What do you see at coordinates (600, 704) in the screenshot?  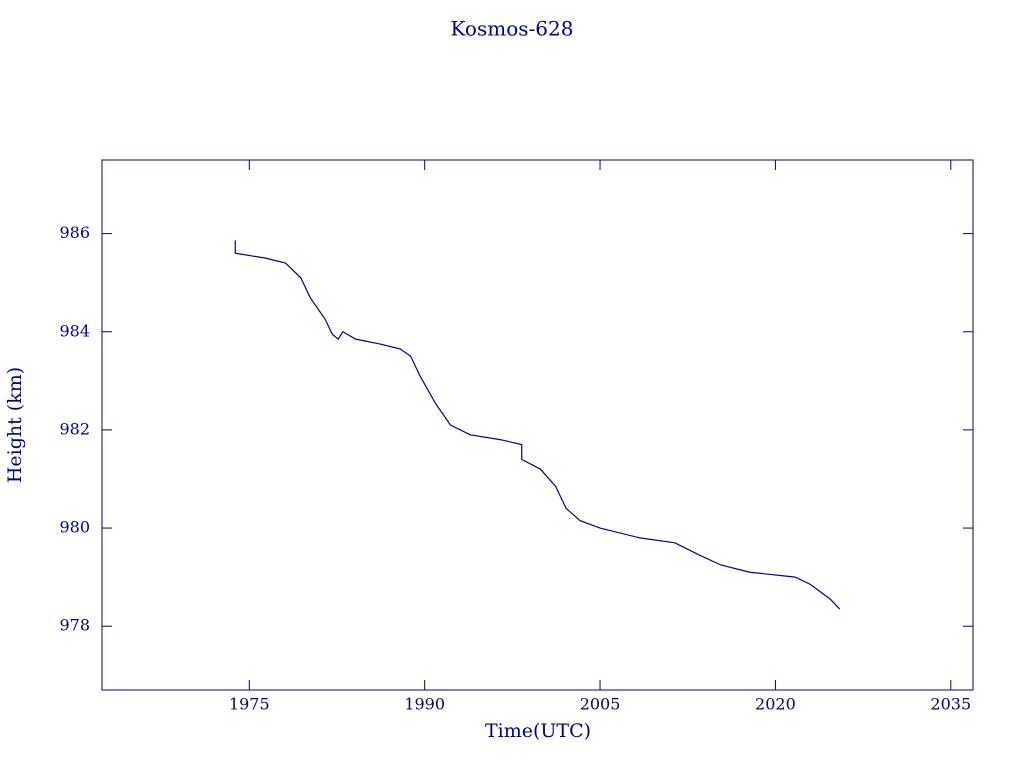 I see `x-tick-label: 2005` at bounding box center [600, 704].